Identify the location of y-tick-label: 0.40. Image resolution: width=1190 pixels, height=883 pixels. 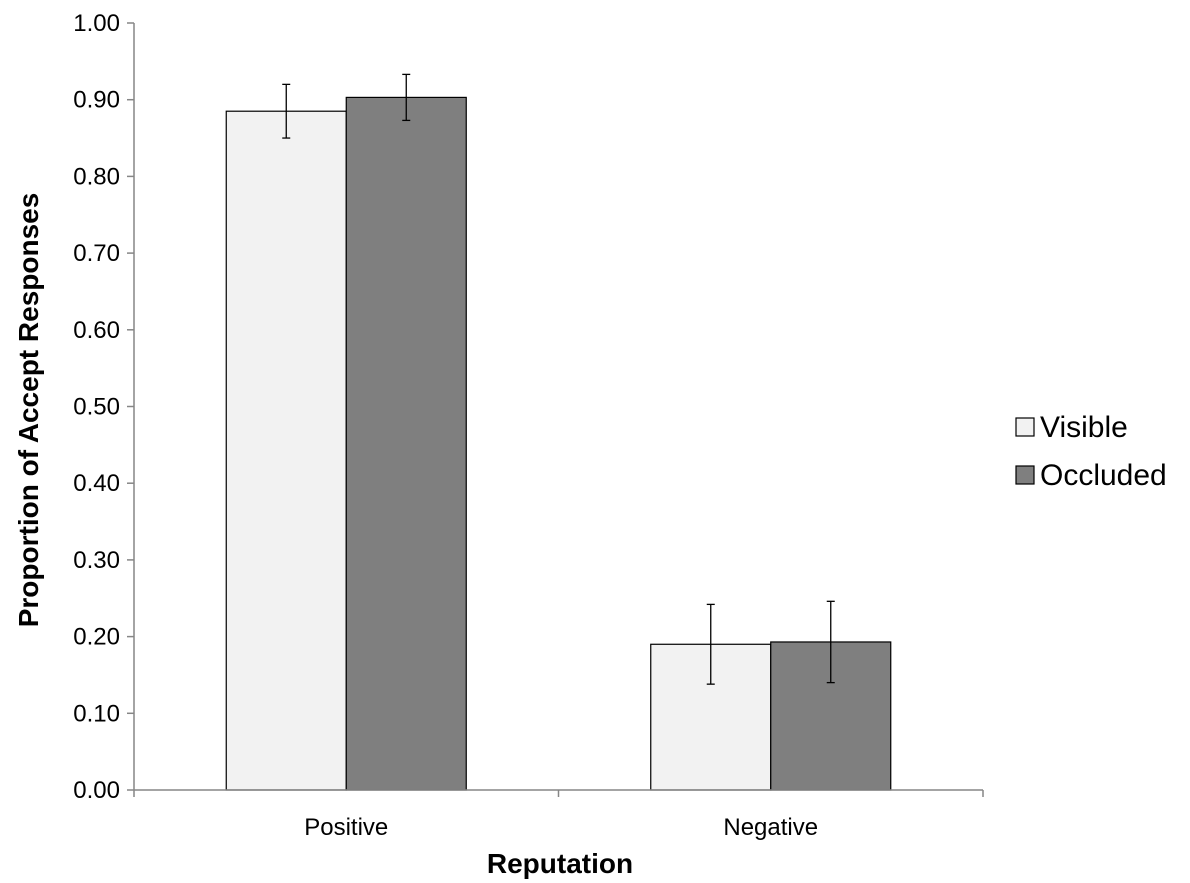
(96, 483).